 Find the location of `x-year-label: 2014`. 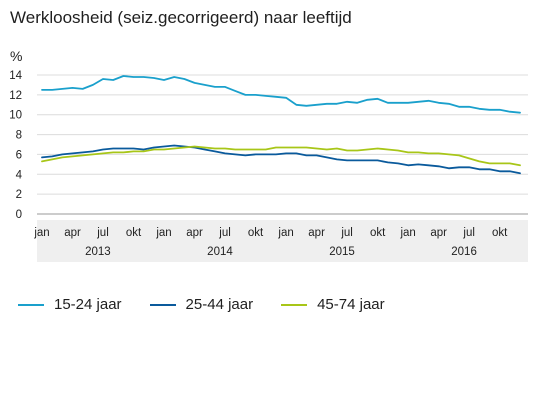

x-year-label: 2014 is located at coordinates (220, 252).